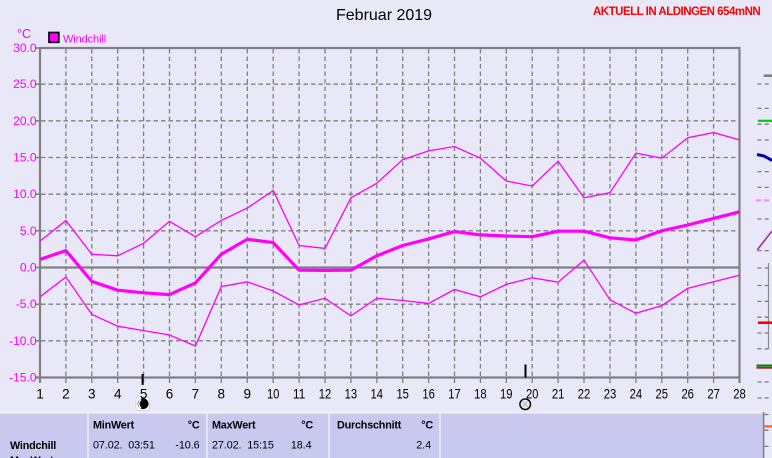  What do you see at coordinates (66, 394) in the screenshot?
I see `svg-text: 2` at bounding box center [66, 394].